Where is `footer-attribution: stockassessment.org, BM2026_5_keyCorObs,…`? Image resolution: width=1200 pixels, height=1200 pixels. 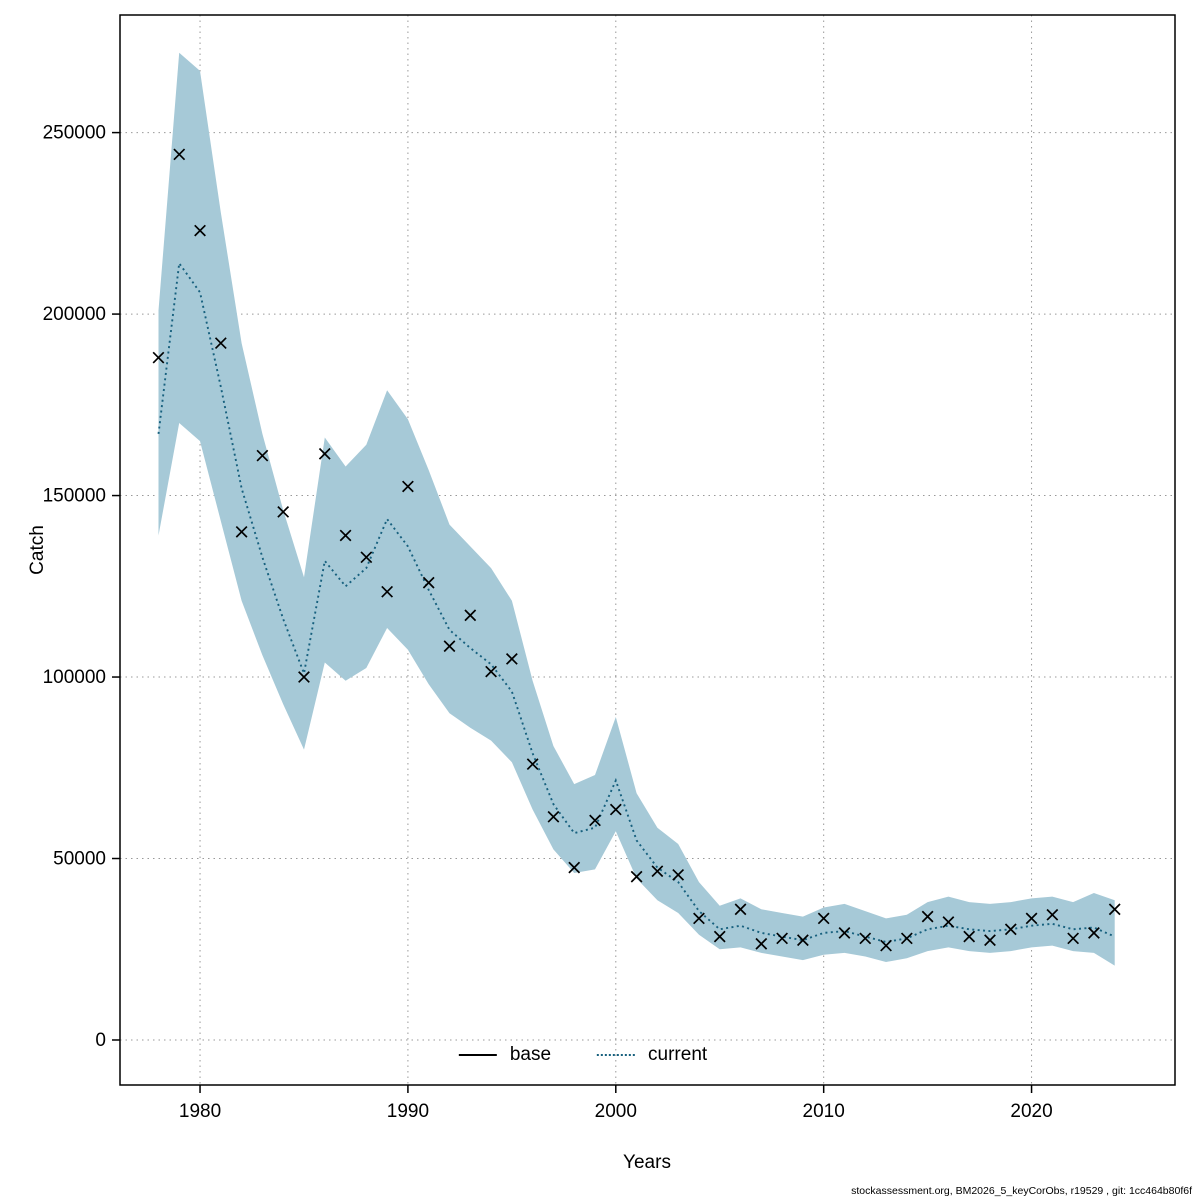 footer-attribution: stockassessment.org, BM2026_5_keyCorObs,… is located at coordinates (1021, 1191).